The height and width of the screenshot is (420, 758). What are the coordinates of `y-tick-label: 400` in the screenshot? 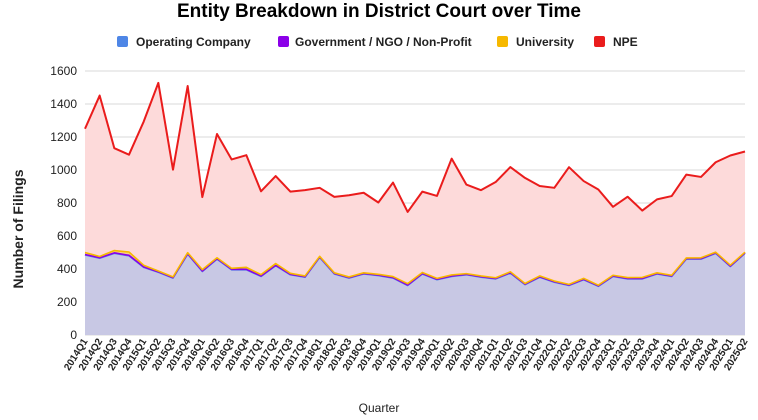 It's located at (67, 269).